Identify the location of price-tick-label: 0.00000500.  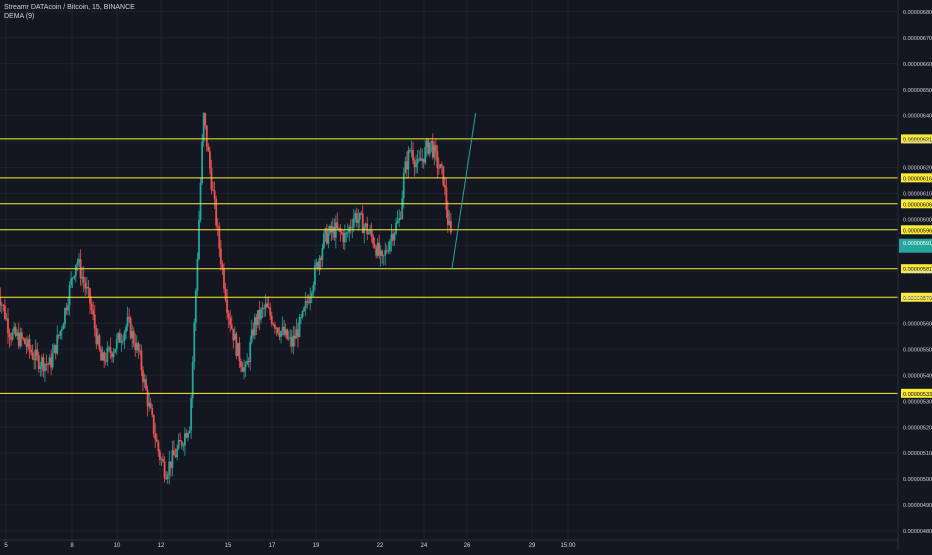
(917, 480).